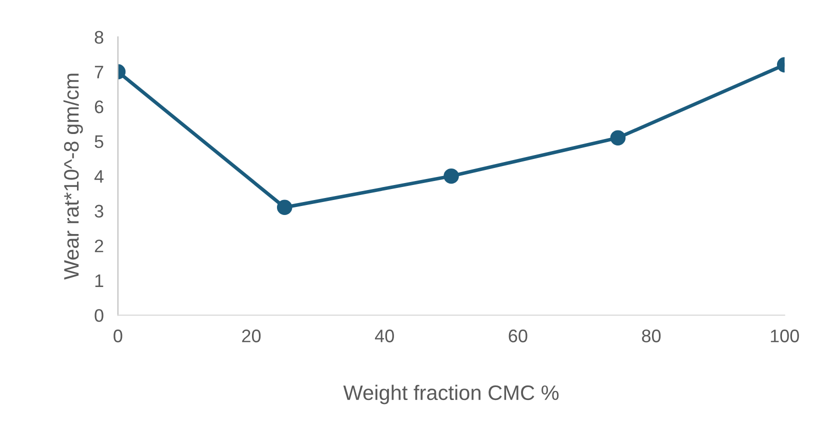 The image size is (819, 430). Describe the element at coordinates (99, 315) in the screenshot. I see `y-tick-label: 0` at that location.